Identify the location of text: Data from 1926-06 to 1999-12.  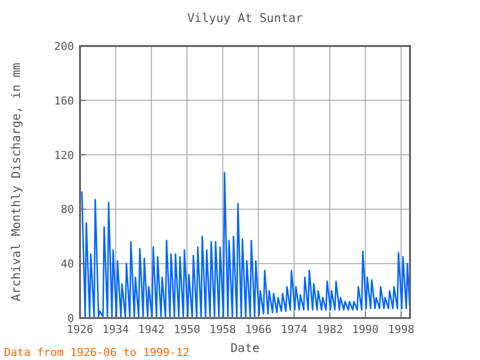
(97, 352).